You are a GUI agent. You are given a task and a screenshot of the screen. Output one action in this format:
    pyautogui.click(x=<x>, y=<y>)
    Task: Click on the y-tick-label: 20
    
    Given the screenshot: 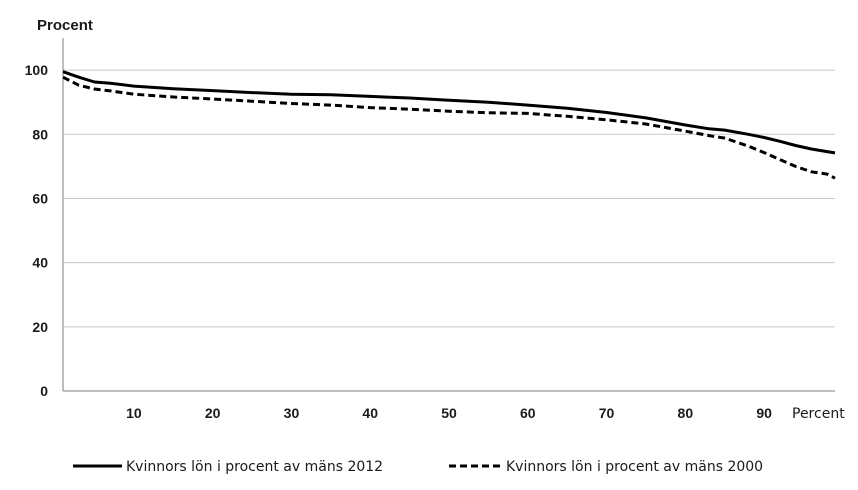 What is the action you would take?
    pyautogui.click(x=40, y=327)
    